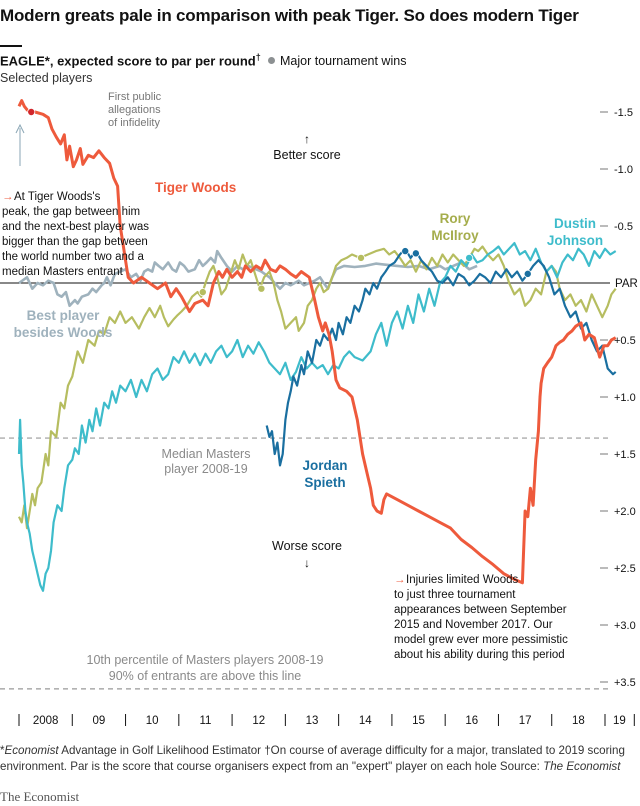 The image size is (640, 806). Describe the element at coordinates (625, 569) in the screenshot. I see `y-tick-label: +2.5` at that location.